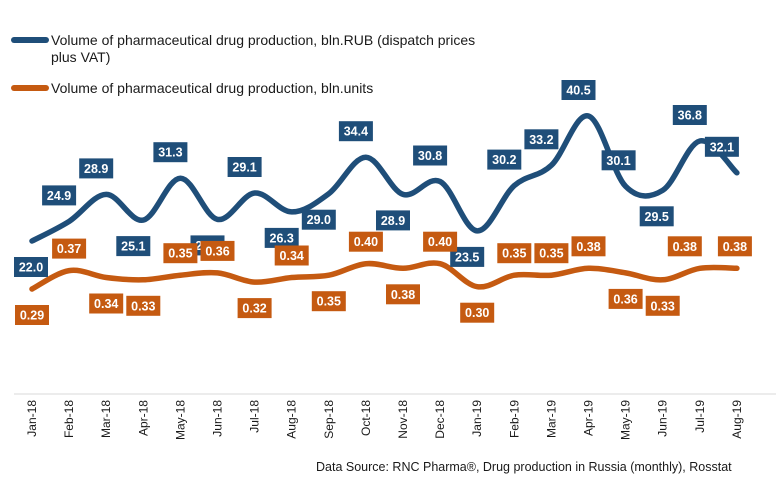 This screenshot has height=478, width=782. What do you see at coordinates (143, 418) in the screenshot?
I see `x-tick-label: Apr-18` at bounding box center [143, 418].